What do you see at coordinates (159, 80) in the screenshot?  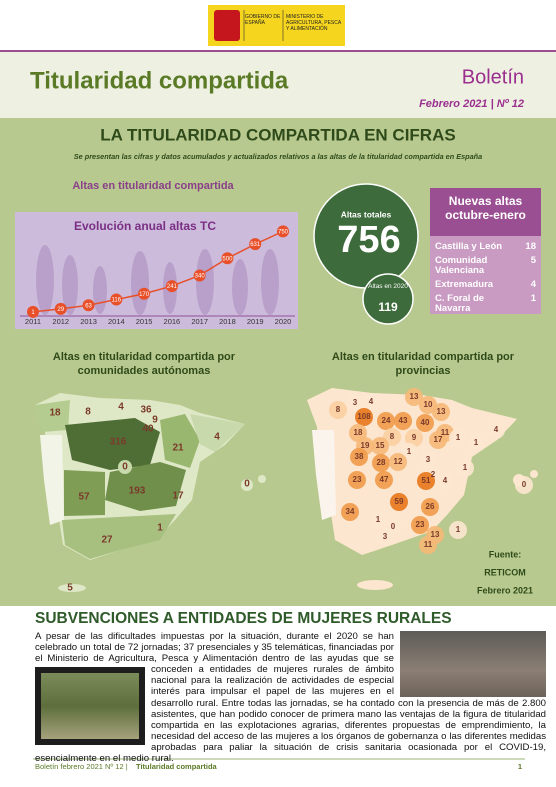 I see `header-title: Titularidad compartida` at bounding box center [159, 80].